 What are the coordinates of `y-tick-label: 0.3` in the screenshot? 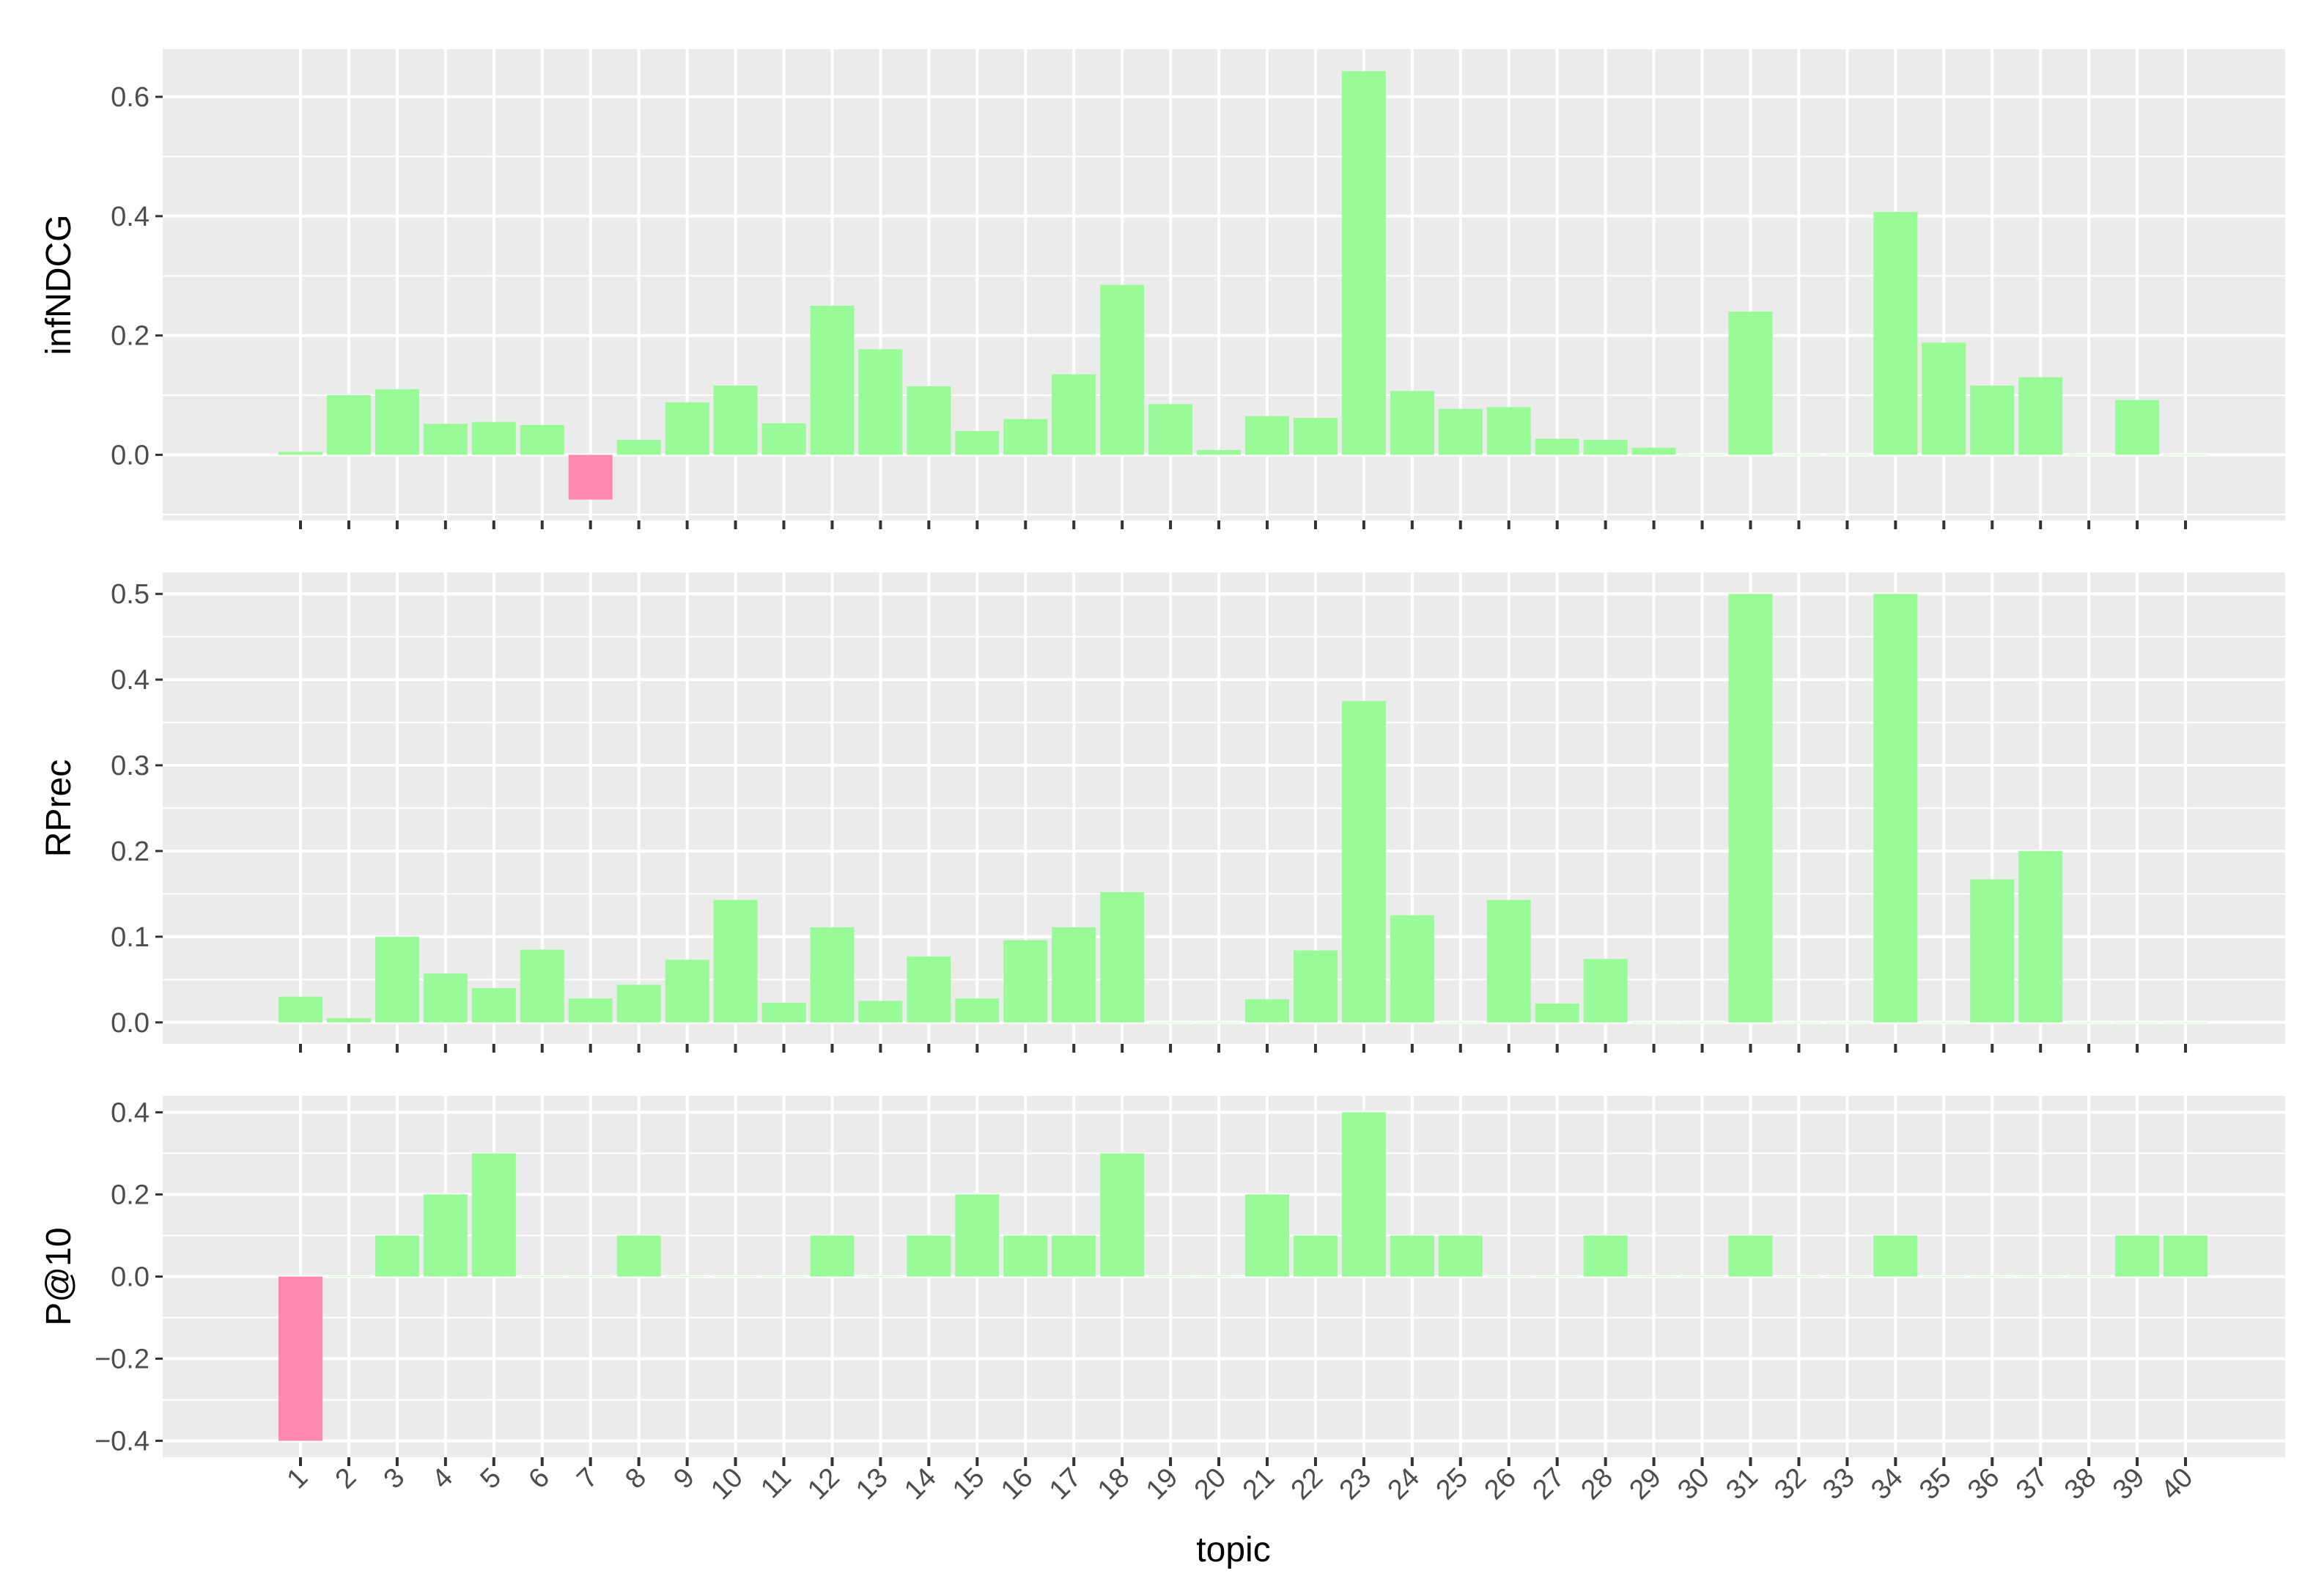 It's located at (130, 766).